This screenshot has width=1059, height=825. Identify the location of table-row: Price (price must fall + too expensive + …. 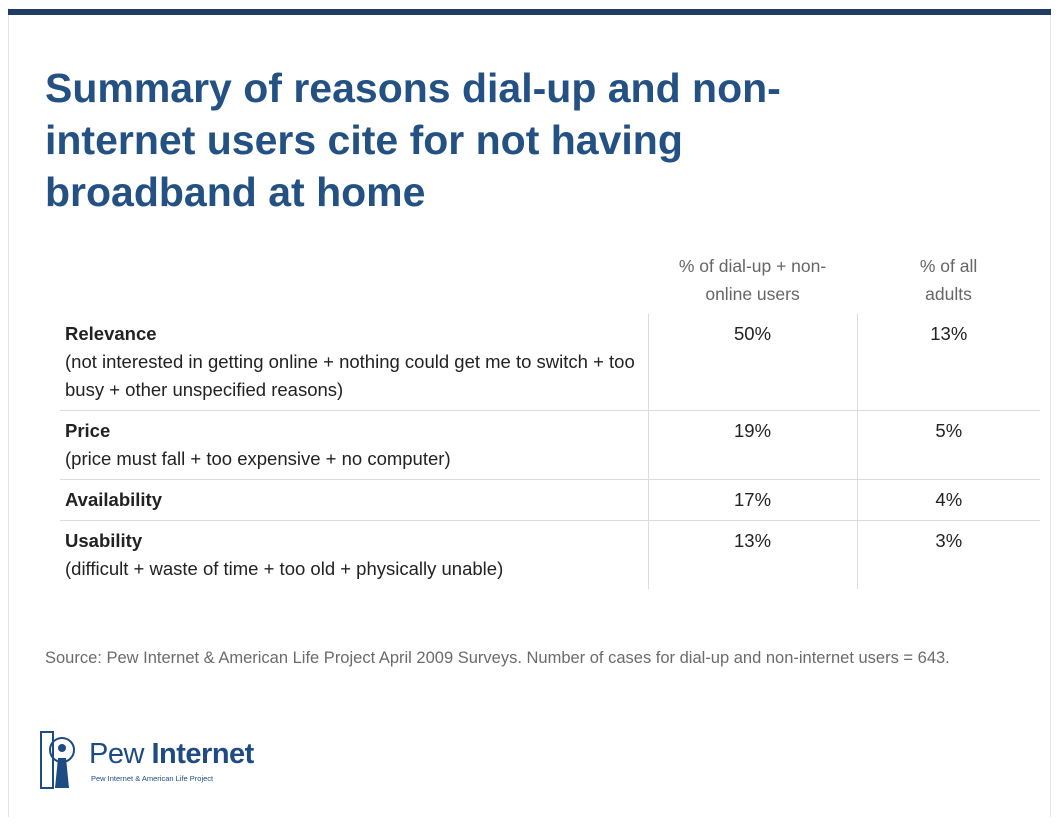
(550, 445).